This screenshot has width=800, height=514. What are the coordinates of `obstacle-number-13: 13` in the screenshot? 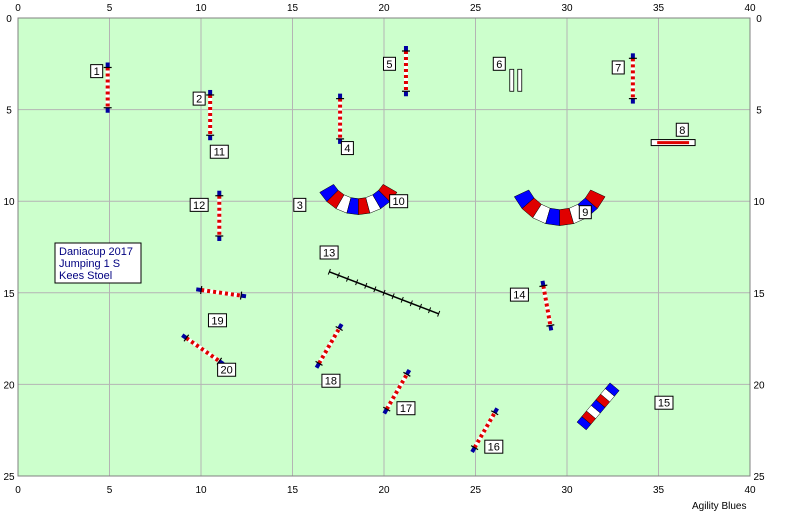 It's located at (329, 252).